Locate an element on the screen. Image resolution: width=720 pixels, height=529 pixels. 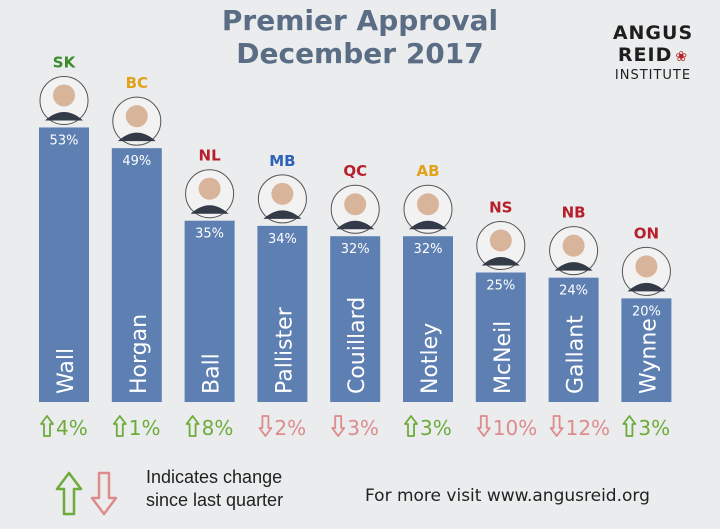
province-code: MB is located at coordinates (282, 161).